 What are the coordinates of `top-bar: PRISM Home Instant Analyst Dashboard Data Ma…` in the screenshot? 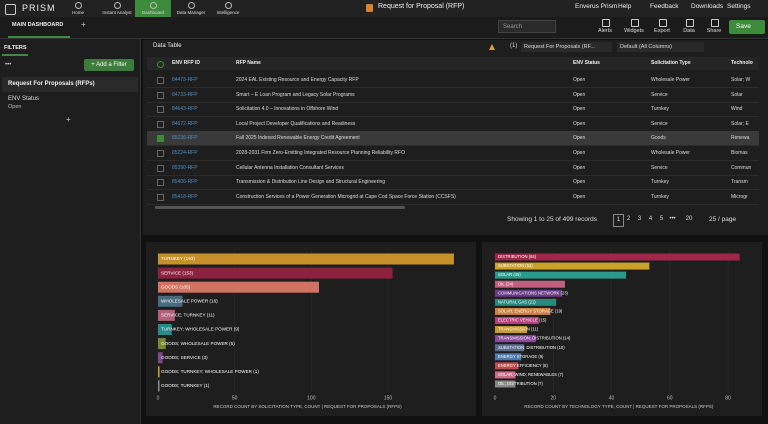 It's located at (384, 8).